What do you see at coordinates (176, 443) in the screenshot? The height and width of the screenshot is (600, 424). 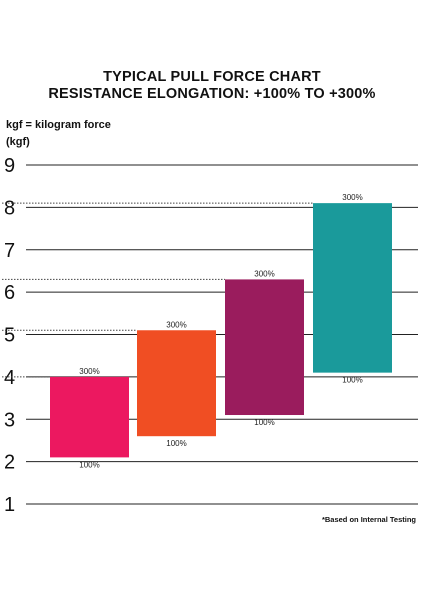 I see `bar-2-low-label: 100%` at bounding box center [176, 443].